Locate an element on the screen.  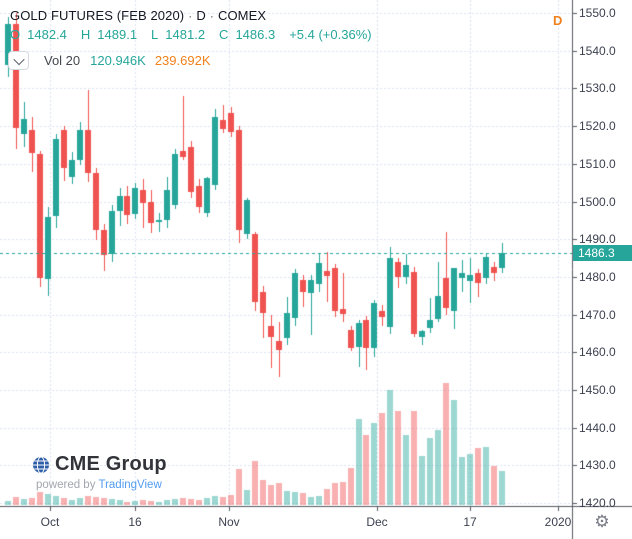
gear-icon: ⚙ is located at coordinates (602, 521).